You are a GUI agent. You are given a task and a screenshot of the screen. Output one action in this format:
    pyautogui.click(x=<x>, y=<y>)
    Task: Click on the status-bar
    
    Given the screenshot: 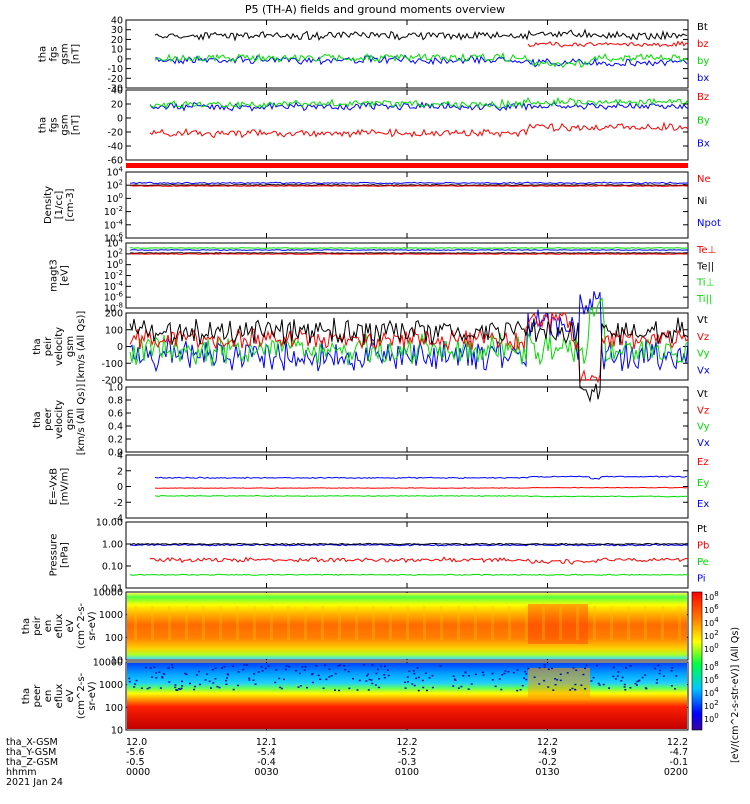 What is the action you would take?
    pyautogui.click(x=407, y=165)
    